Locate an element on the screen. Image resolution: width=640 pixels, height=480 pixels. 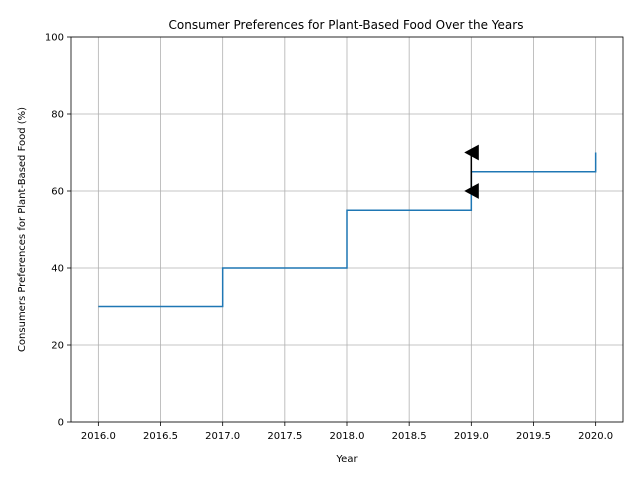
y-tick-label: 80 is located at coordinates (57, 115).